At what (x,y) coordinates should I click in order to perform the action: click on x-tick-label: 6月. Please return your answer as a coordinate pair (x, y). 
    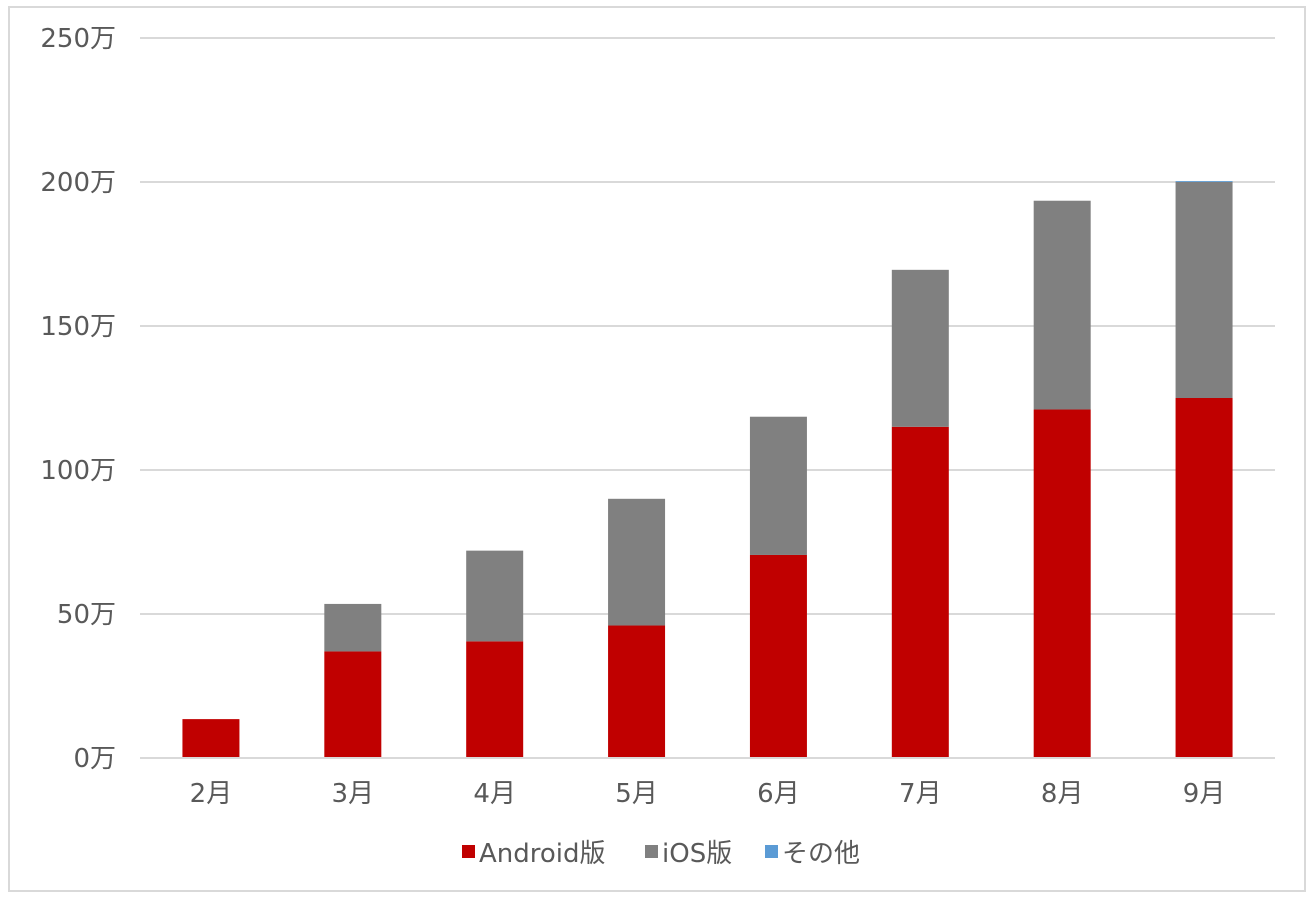
    Looking at the image, I should click on (778, 794).